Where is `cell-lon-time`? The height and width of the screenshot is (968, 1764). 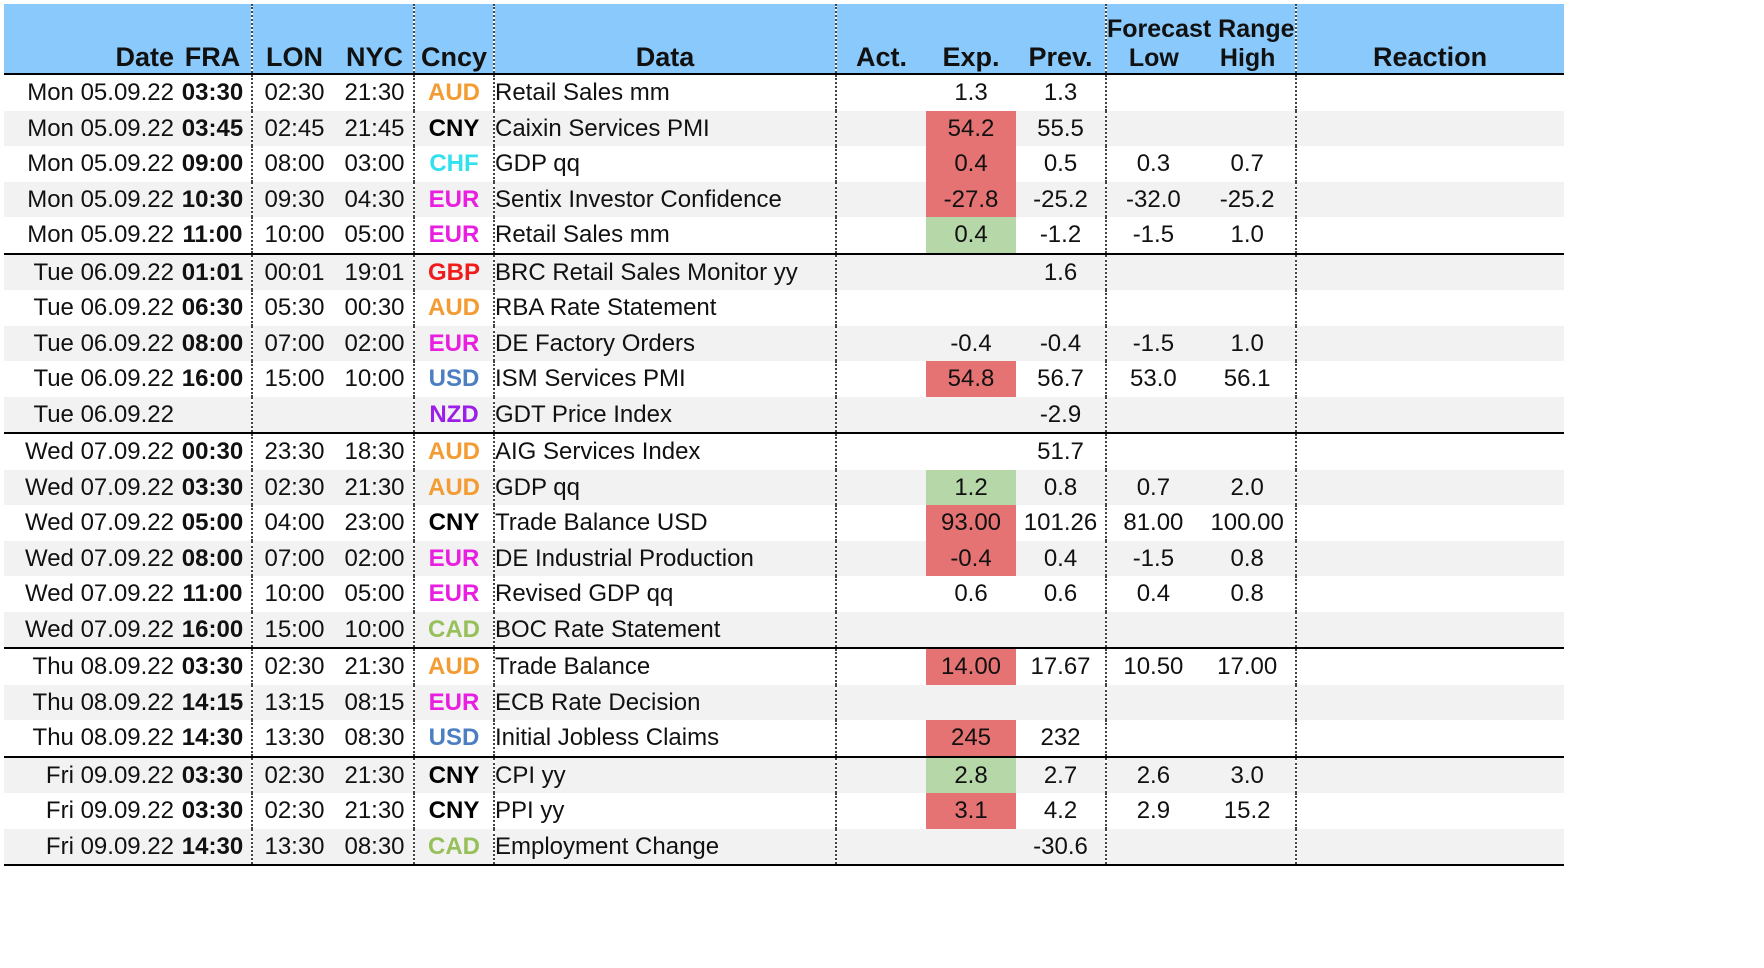
cell-lon-time is located at coordinates (294, 414).